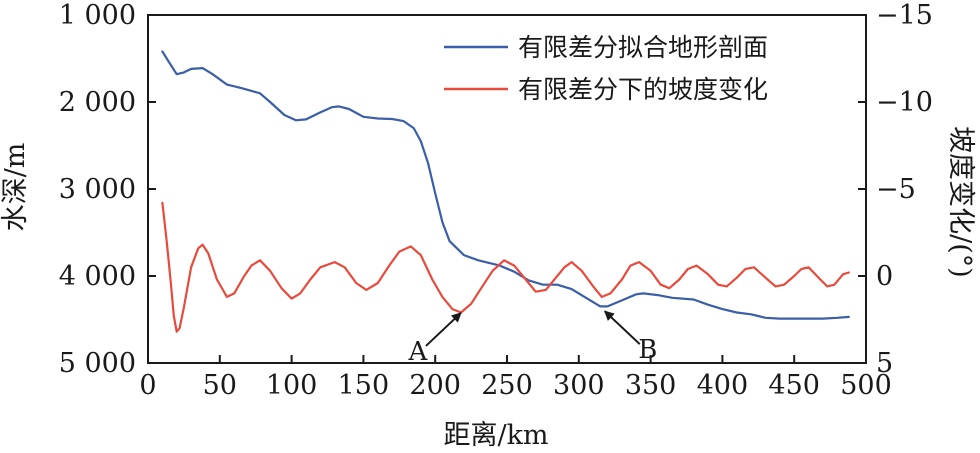 The image size is (980, 453). What do you see at coordinates (651, 385) in the screenshot?
I see `x-tick-label: 350` at bounding box center [651, 385].